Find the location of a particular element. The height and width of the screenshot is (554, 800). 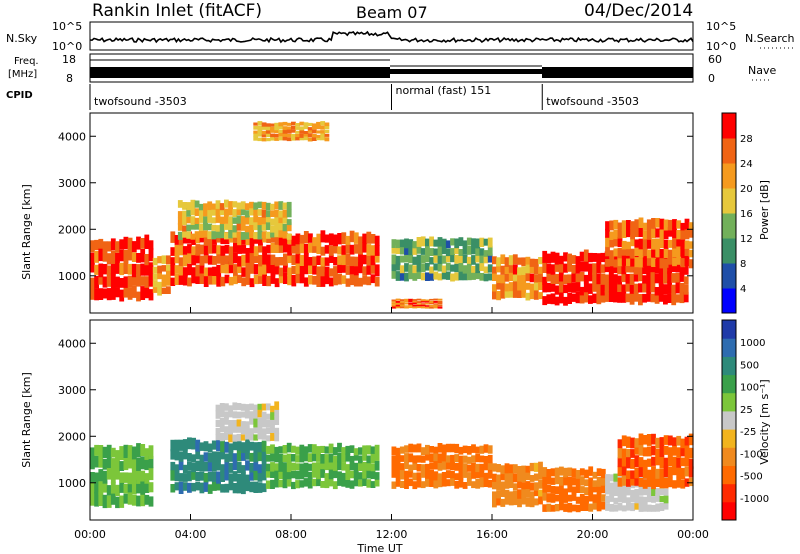

ytick-label: 4000 is located at coordinates (72, 343).